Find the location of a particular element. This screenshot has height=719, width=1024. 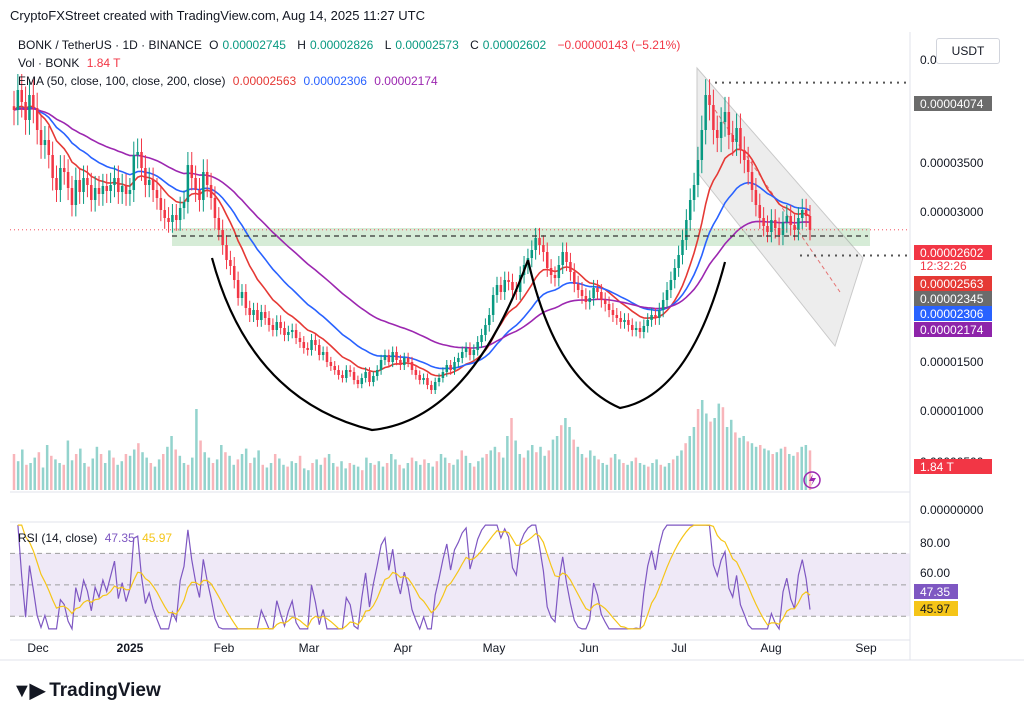

price-badge: 0.00004074 is located at coordinates (953, 103).